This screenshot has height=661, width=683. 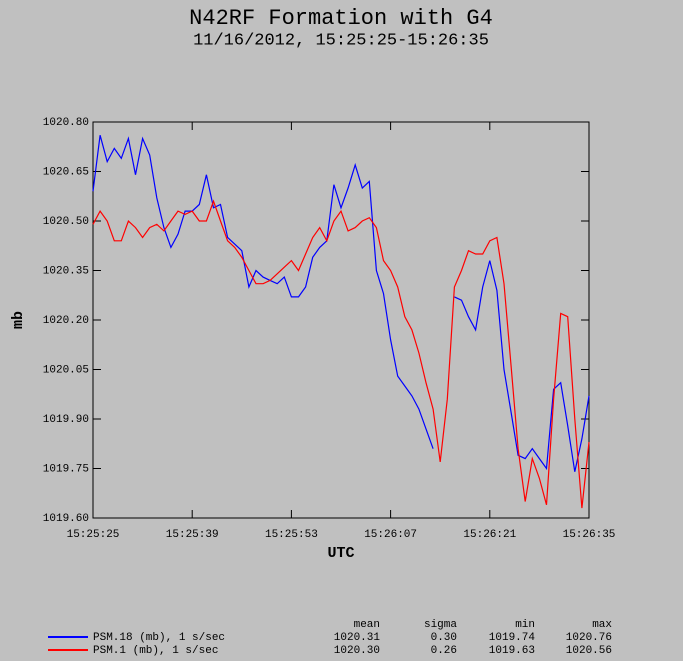 What do you see at coordinates (444, 651) in the screenshot?
I see `stats-value: 0.26` at bounding box center [444, 651].